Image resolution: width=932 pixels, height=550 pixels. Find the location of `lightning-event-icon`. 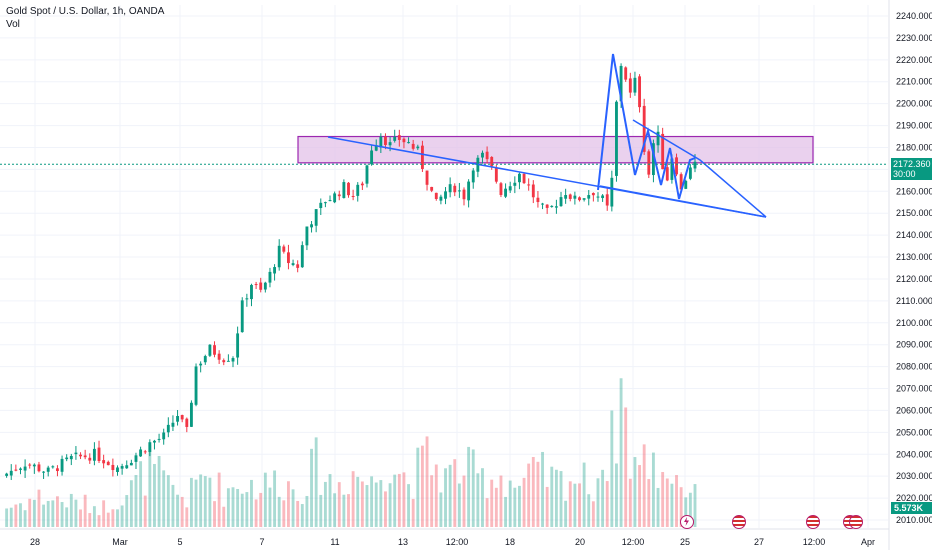

lightning-event-icon is located at coordinates (687, 522).